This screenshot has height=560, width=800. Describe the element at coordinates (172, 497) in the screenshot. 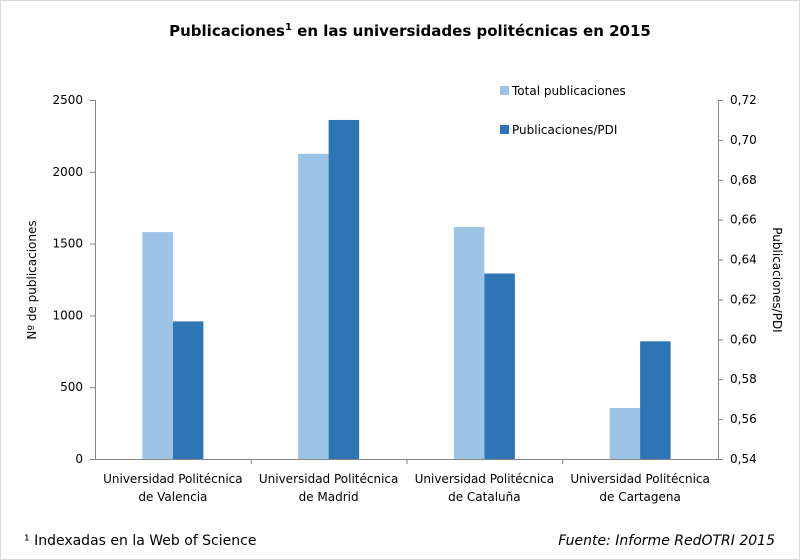

I see `x-tick-label: de Valencia` at that location.